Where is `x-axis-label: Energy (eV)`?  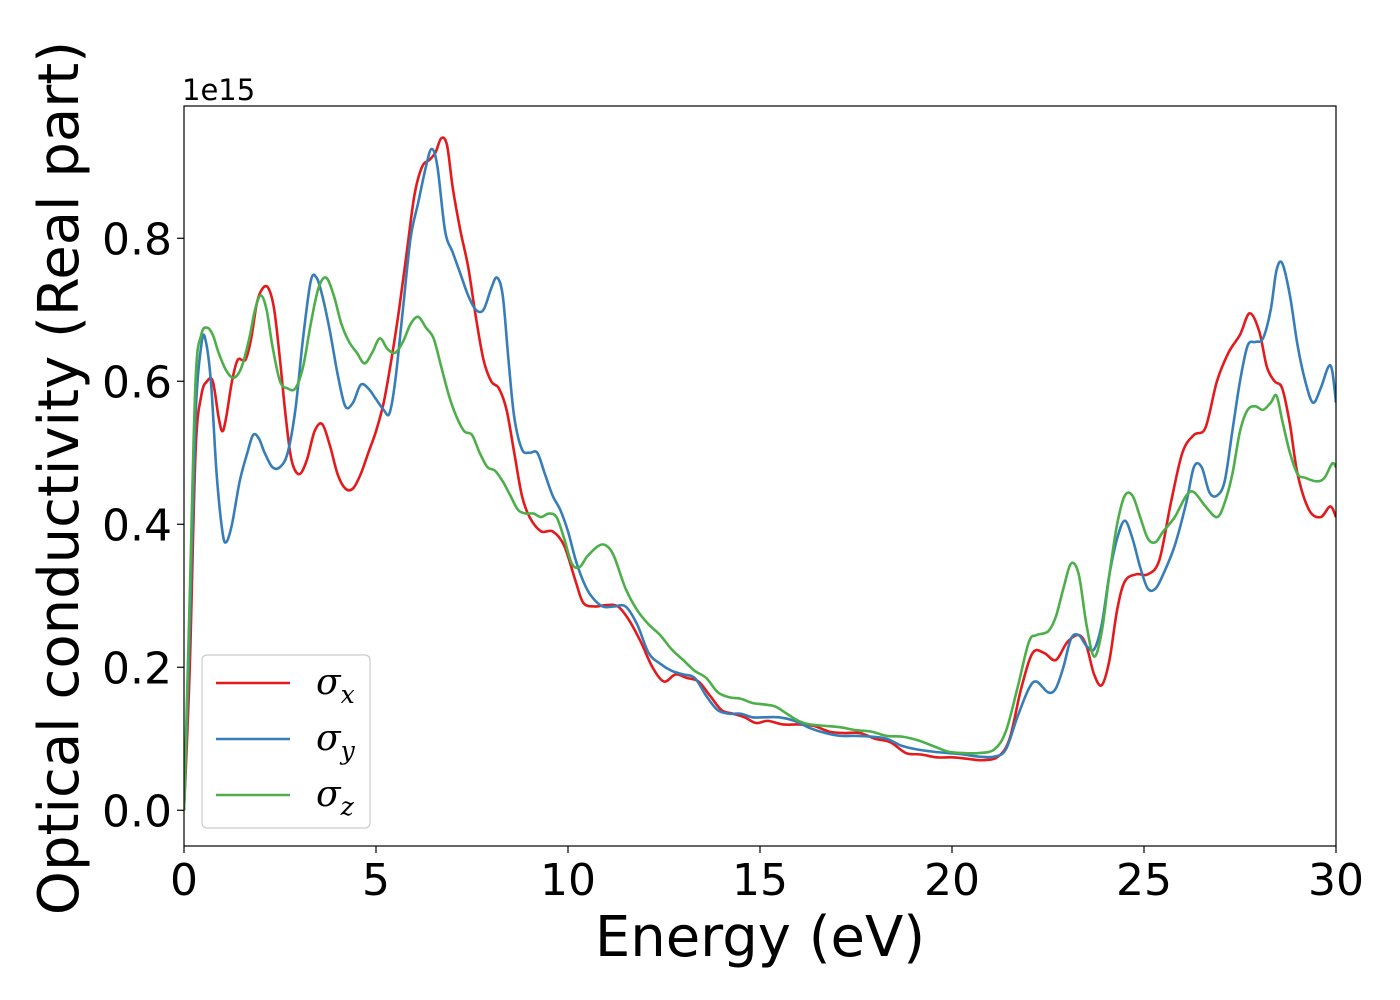
x-axis-label: Energy (eV) is located at coordinates (760, 937).